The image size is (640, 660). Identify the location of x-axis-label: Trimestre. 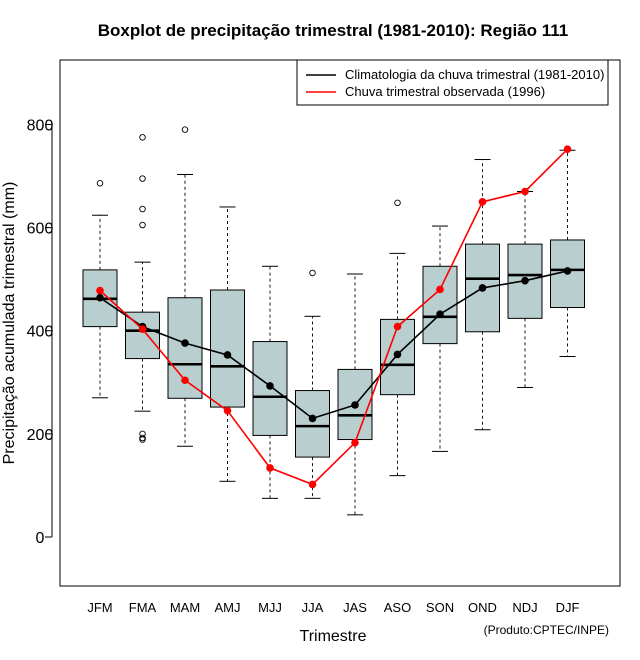
(333, 636).